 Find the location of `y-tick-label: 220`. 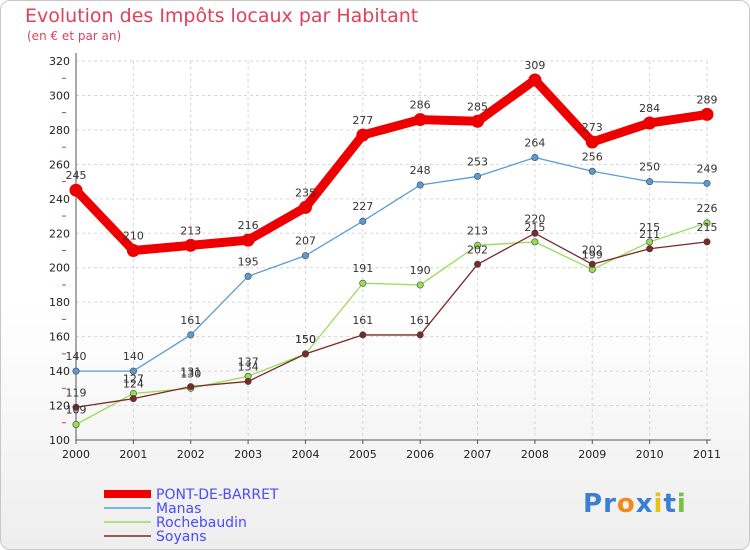

y-tick-label: 220 is located at coordinates (59, 233).